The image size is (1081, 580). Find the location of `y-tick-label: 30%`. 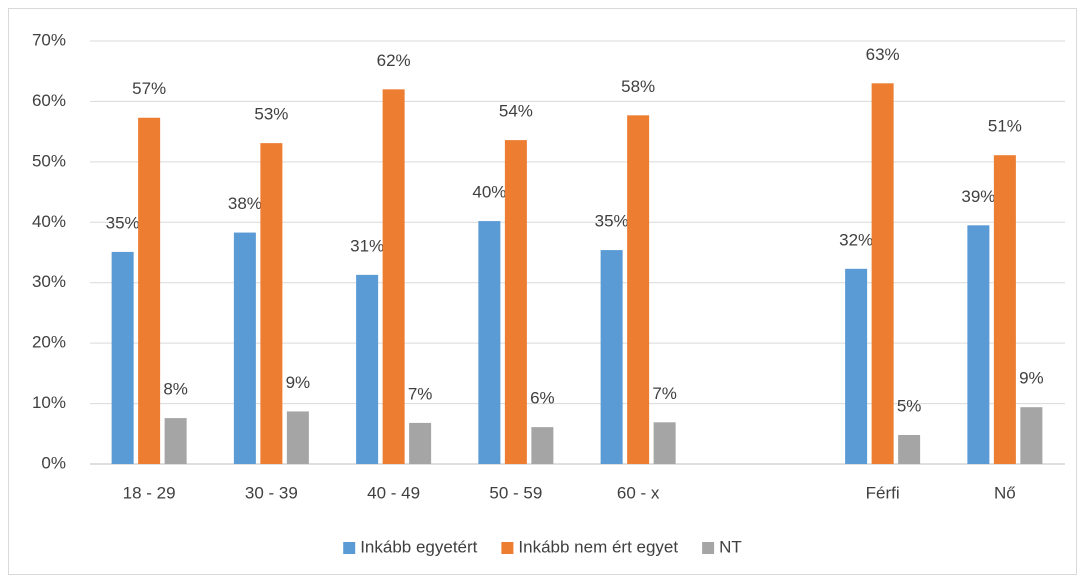

y-tick-label: 30% is located at coordinates (49, 281).